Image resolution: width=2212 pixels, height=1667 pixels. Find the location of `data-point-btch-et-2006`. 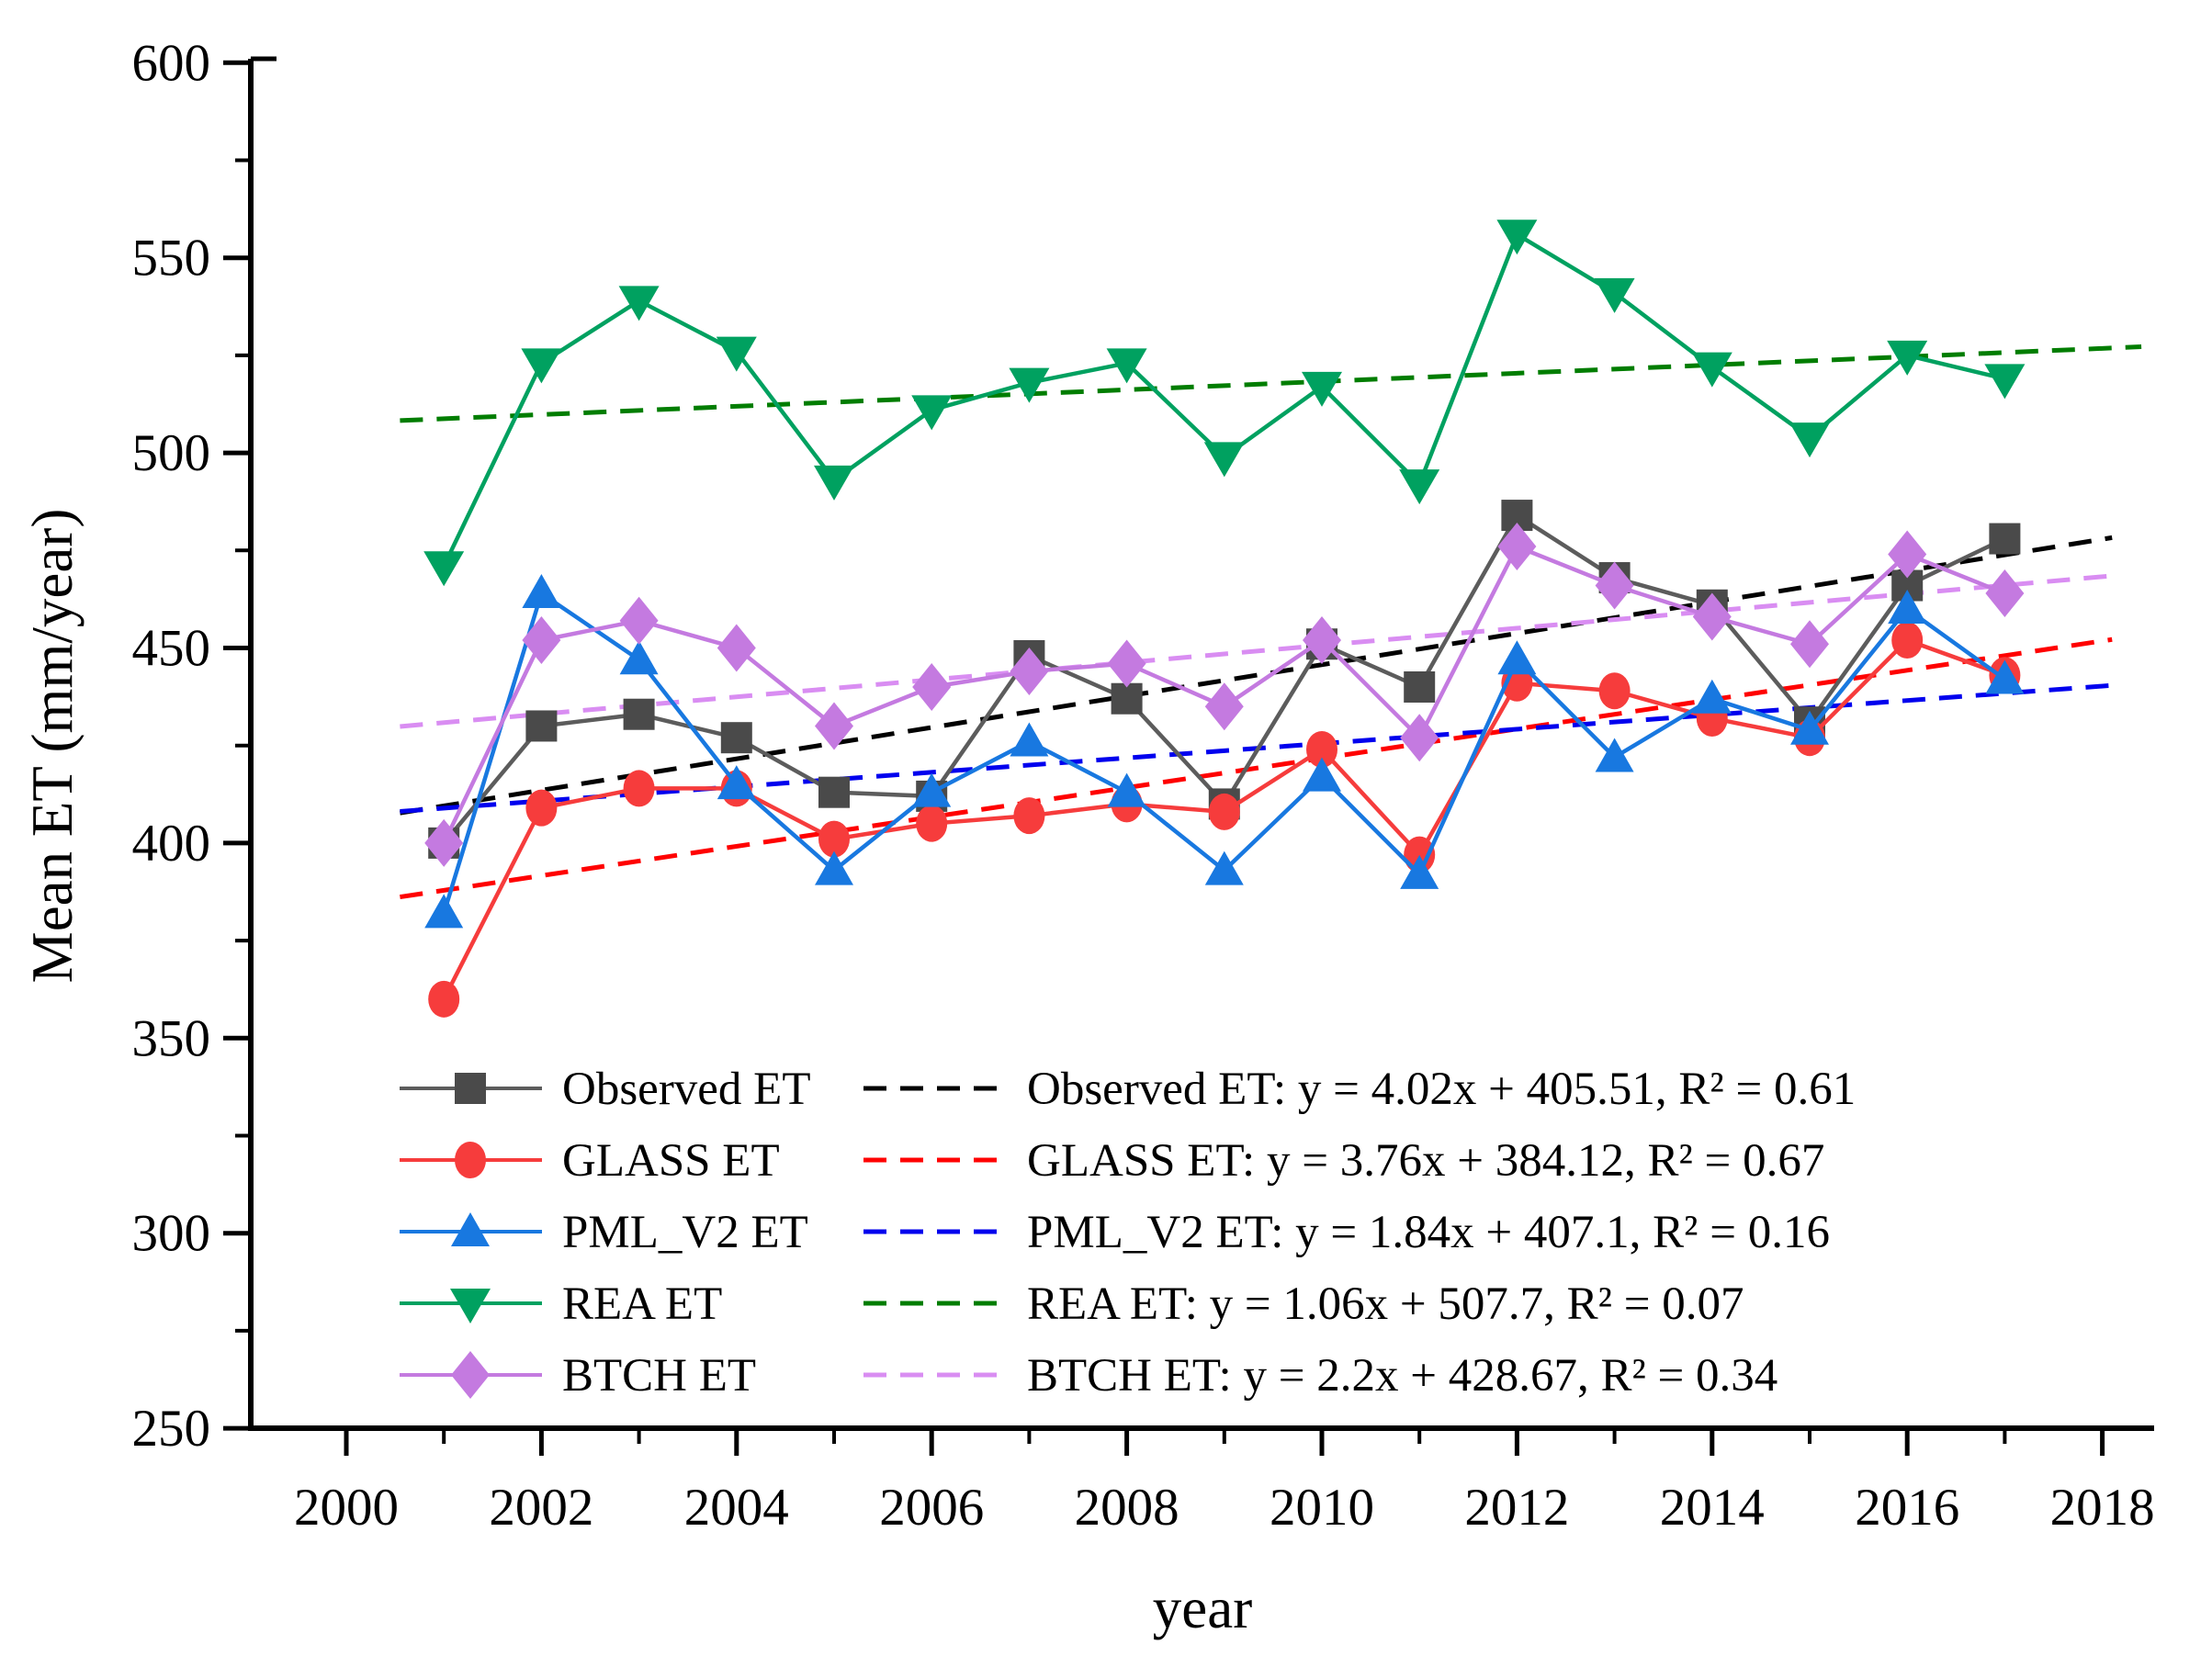

data-point-btch-et-2006 is located at coordinates (932, 686).